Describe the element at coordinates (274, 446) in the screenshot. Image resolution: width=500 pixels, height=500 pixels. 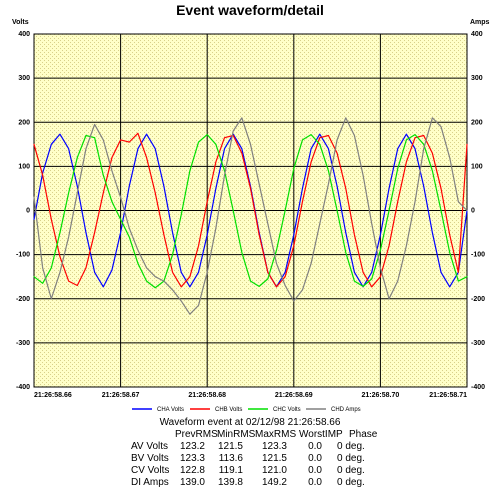
I see `maxrms-value: 123.3` at that location.